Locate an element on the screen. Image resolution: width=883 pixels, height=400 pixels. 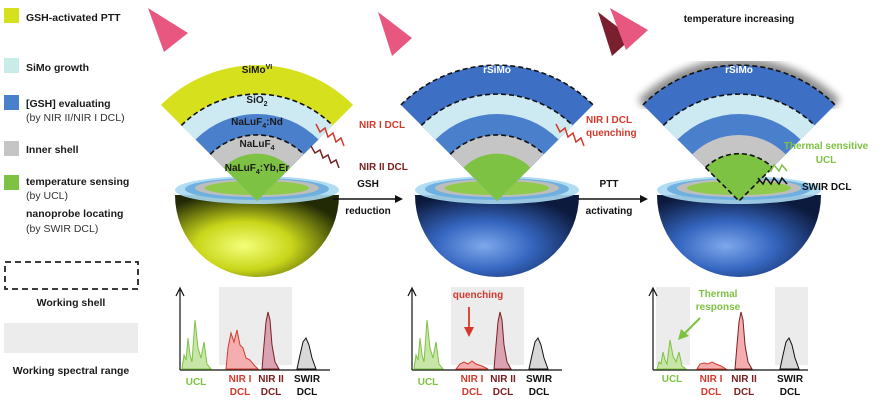
stage3-layer-core is located at coordinates (739, 177).